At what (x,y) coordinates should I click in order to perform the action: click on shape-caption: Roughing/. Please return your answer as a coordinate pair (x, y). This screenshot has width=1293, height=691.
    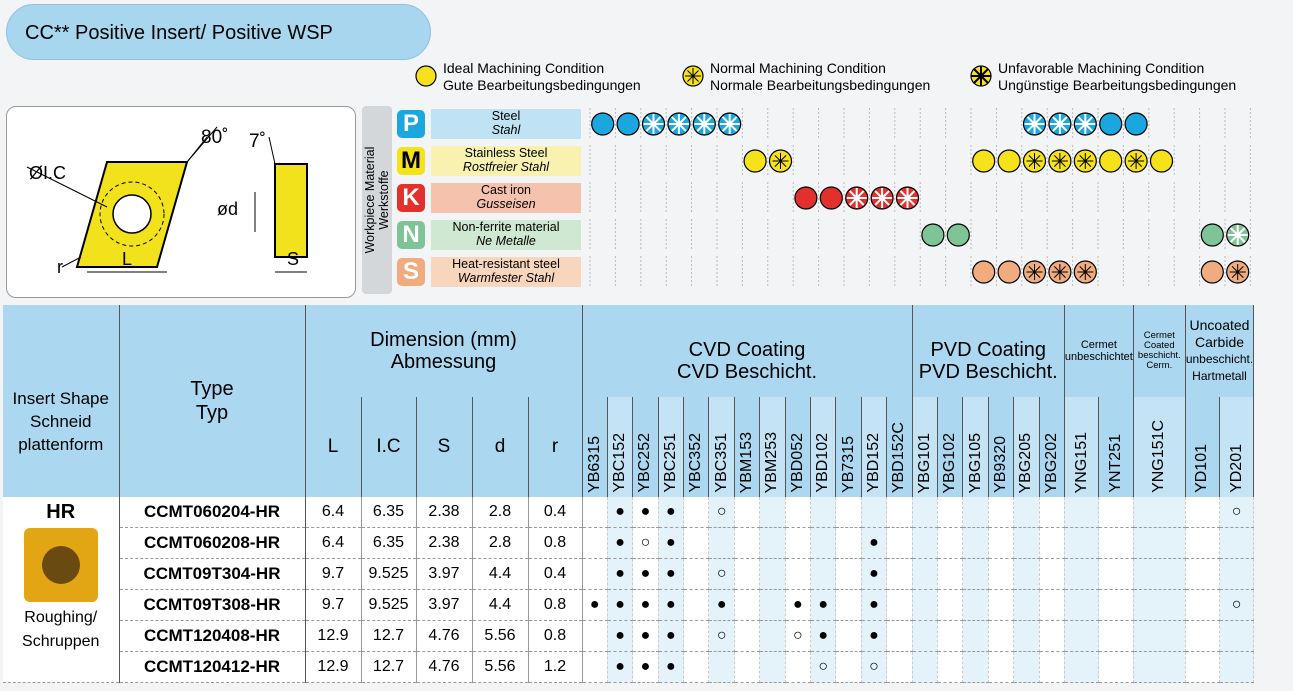
    Looking at the image, I should click on (61, 617).